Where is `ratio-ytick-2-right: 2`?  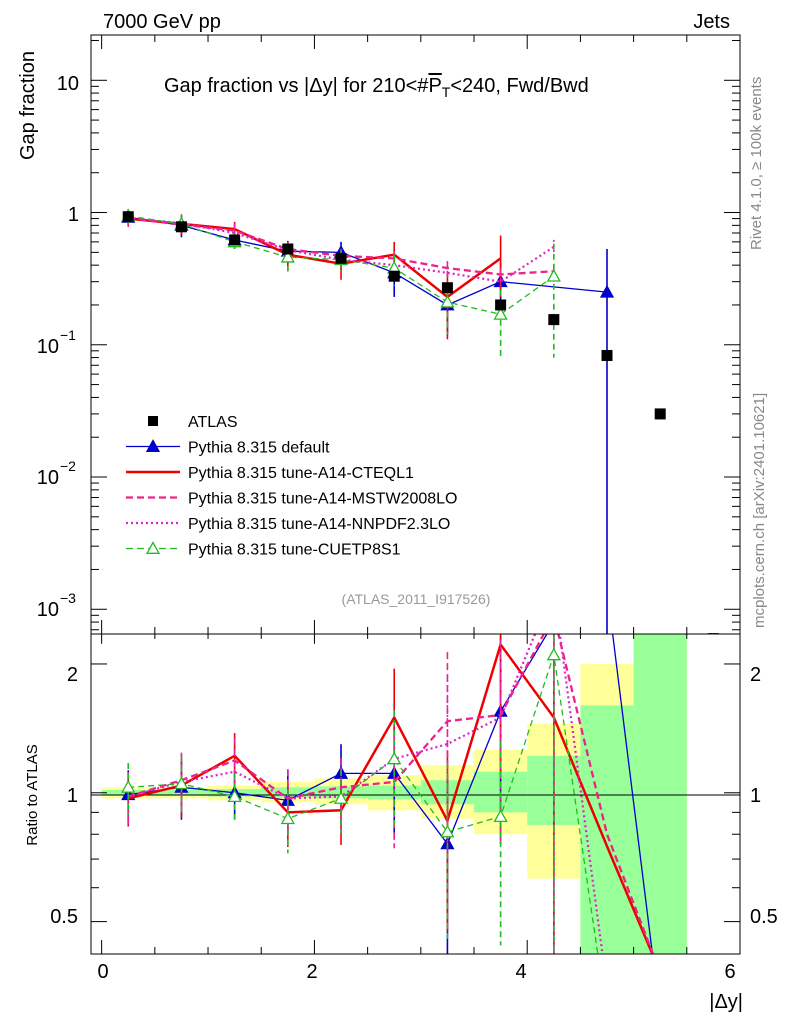 ratio-ytick-2-right: 2 is located at coordinates (755, 675).